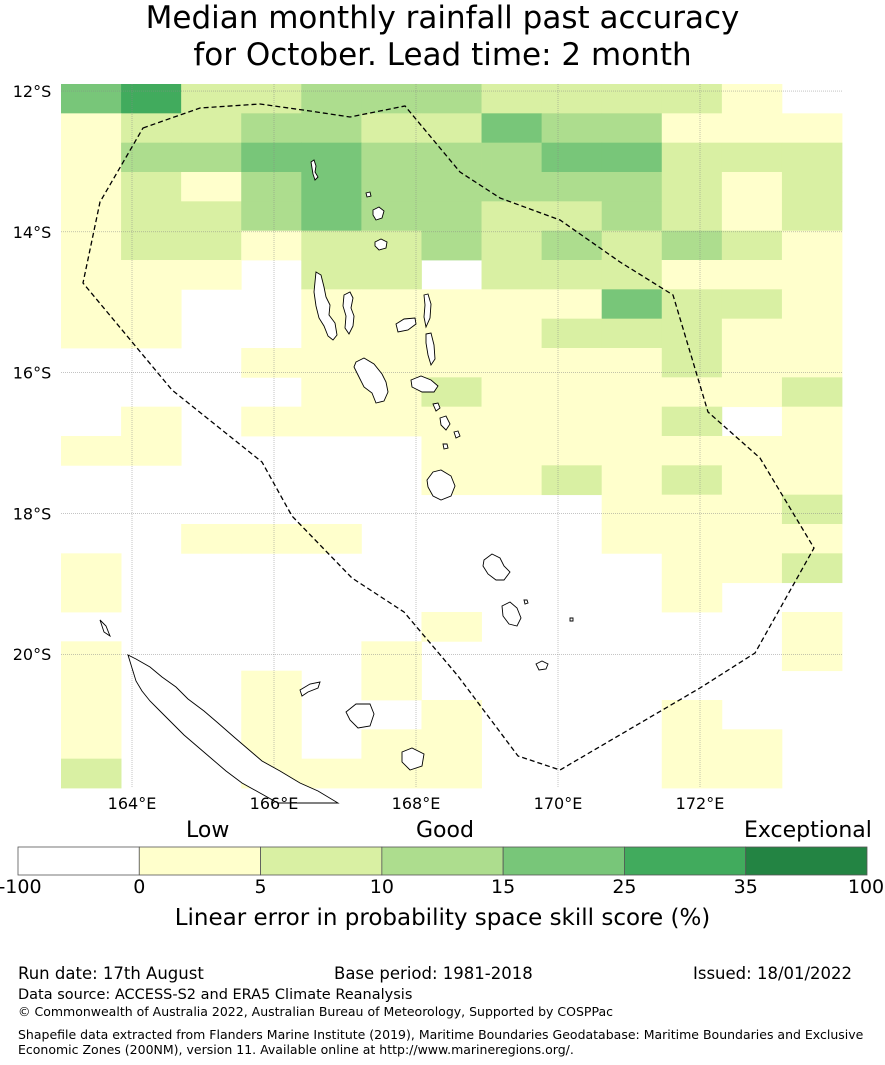  I want to click on colorbar-tick-label: 10, so click(381, 887).